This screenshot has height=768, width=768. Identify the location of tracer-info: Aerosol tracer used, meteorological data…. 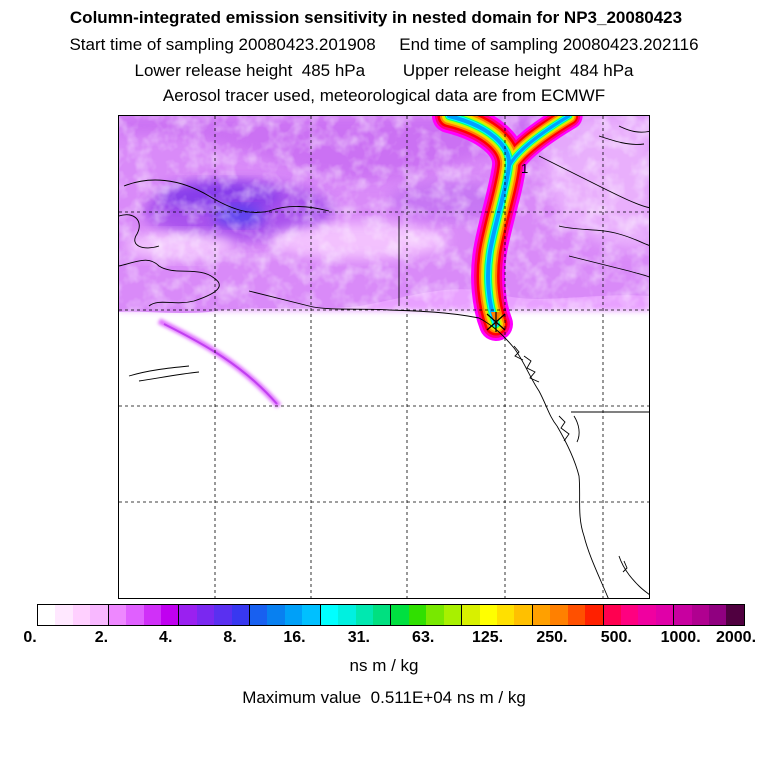
(384, 95).